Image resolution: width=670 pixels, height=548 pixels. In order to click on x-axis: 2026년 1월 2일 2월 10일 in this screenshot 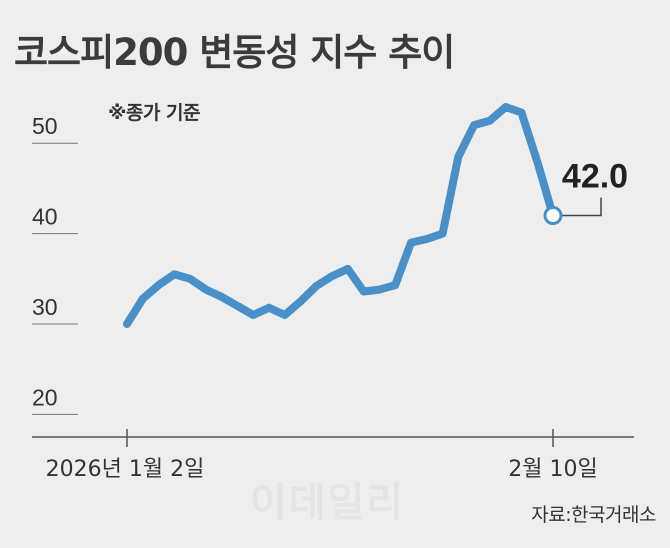, I will do `click(333, 455)`.